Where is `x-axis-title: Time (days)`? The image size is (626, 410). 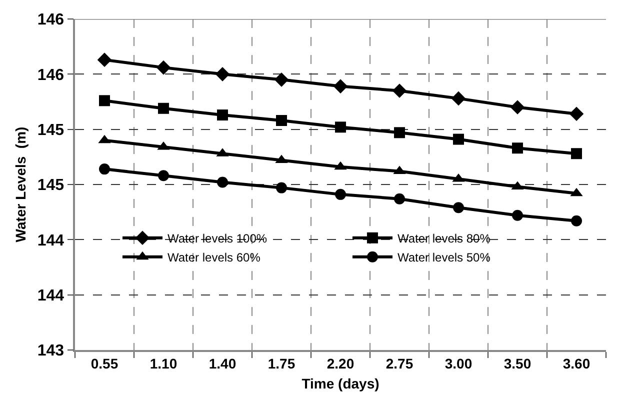
x-axis-title: Time (days) is located at coordinates (341, 383).